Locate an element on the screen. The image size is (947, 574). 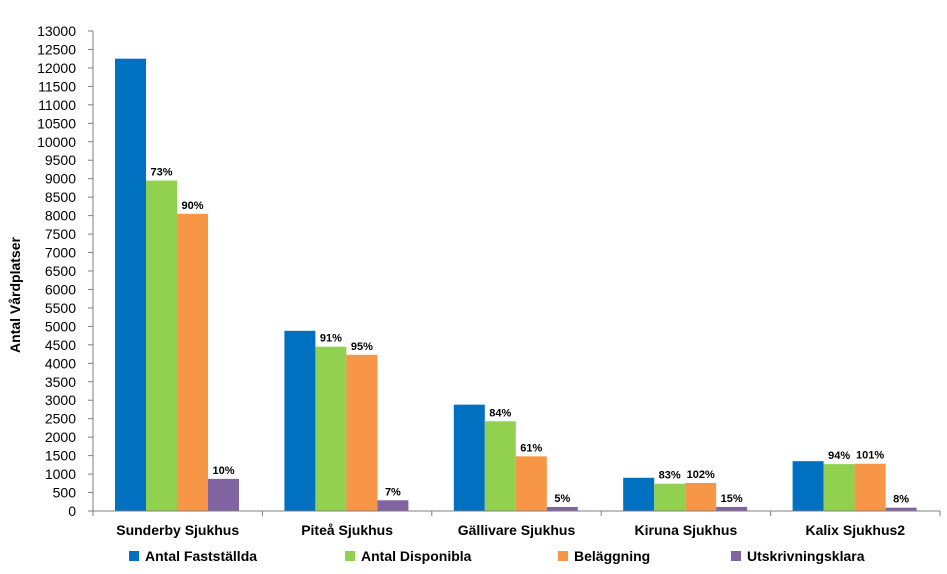
legend-label: Beläggning is located at coordinates (612, 556).